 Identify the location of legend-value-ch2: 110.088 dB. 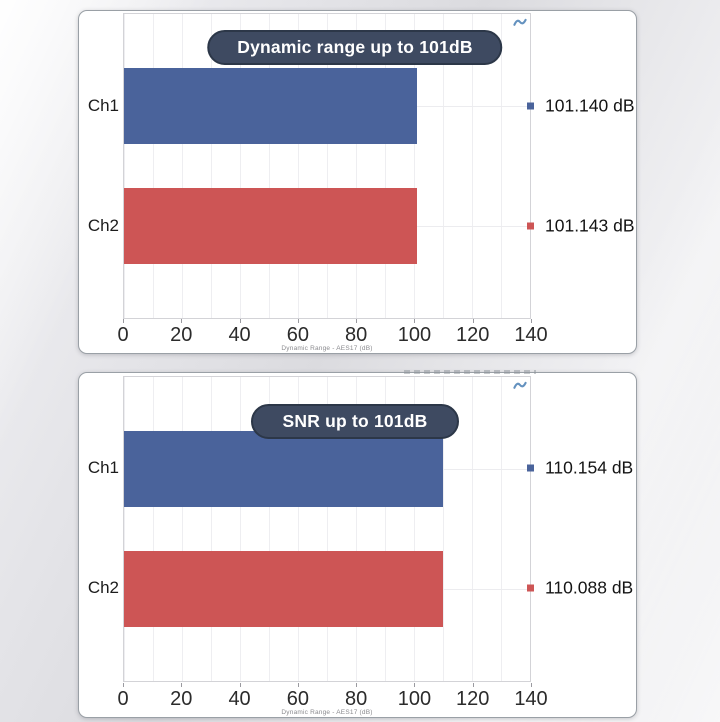
(589, 587).